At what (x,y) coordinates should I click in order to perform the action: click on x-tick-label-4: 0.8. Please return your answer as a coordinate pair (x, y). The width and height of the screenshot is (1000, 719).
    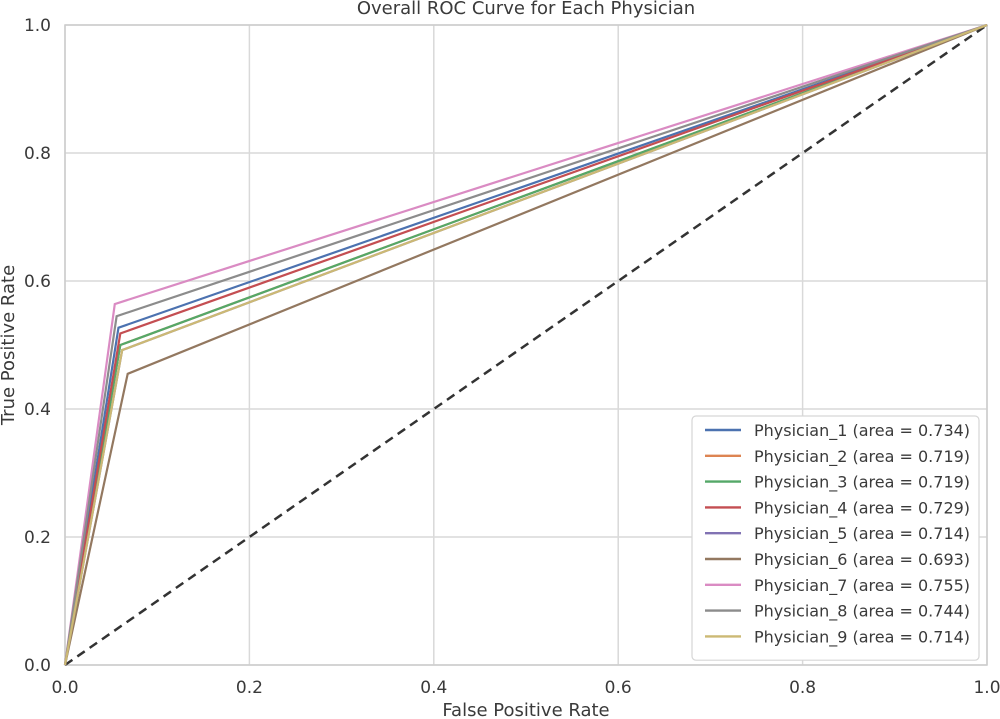
    Looking at the image, I should click on (802, 688).